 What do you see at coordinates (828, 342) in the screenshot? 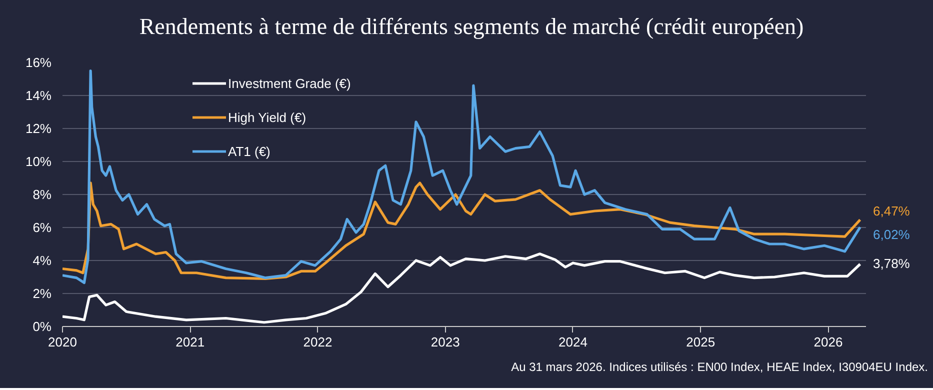
I see `x-tick-label: 2026` at bounding box center [828, 342].